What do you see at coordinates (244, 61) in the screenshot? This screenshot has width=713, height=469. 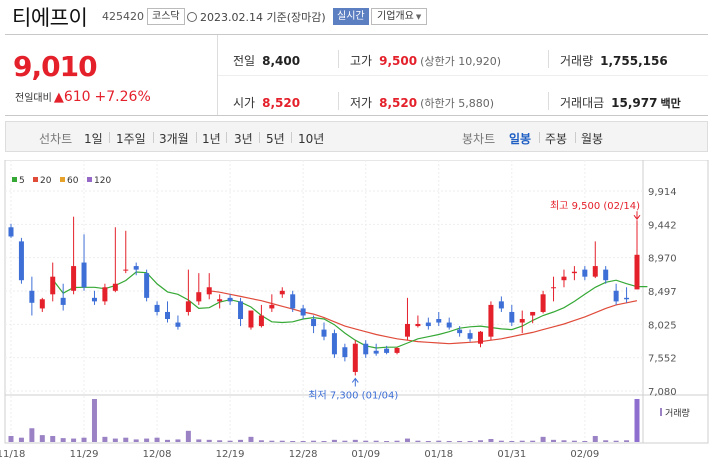 I see `prev-close-label: 전일` at bounding box center [244, 61].